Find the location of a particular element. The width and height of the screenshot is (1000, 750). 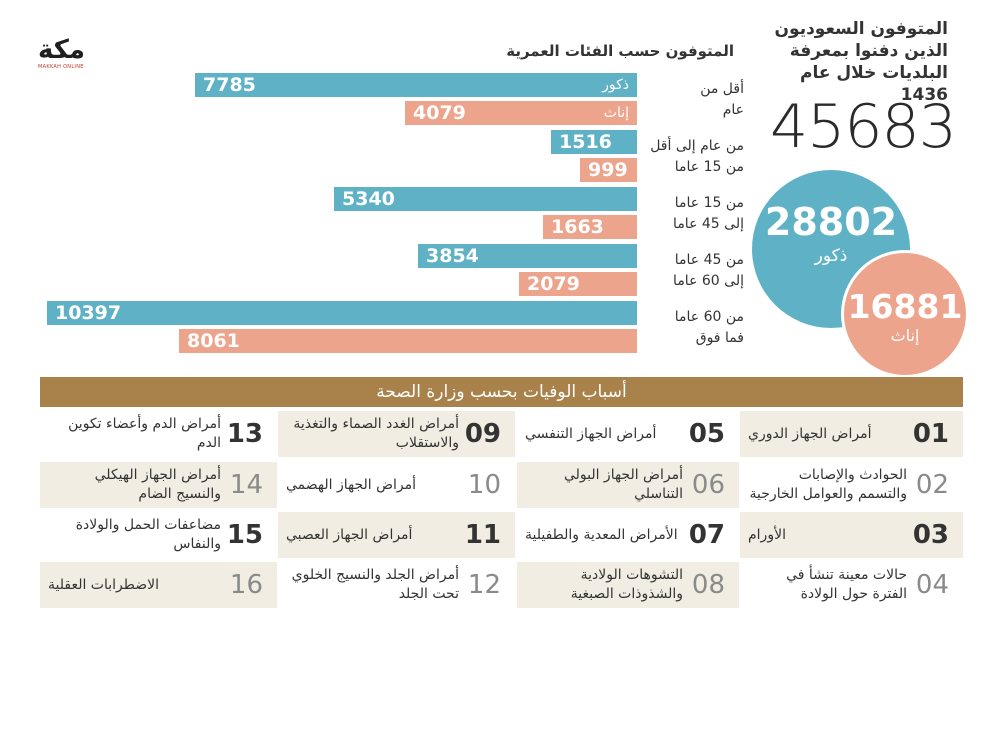

male-bar: 3854 is located at coordinates (527, 256).